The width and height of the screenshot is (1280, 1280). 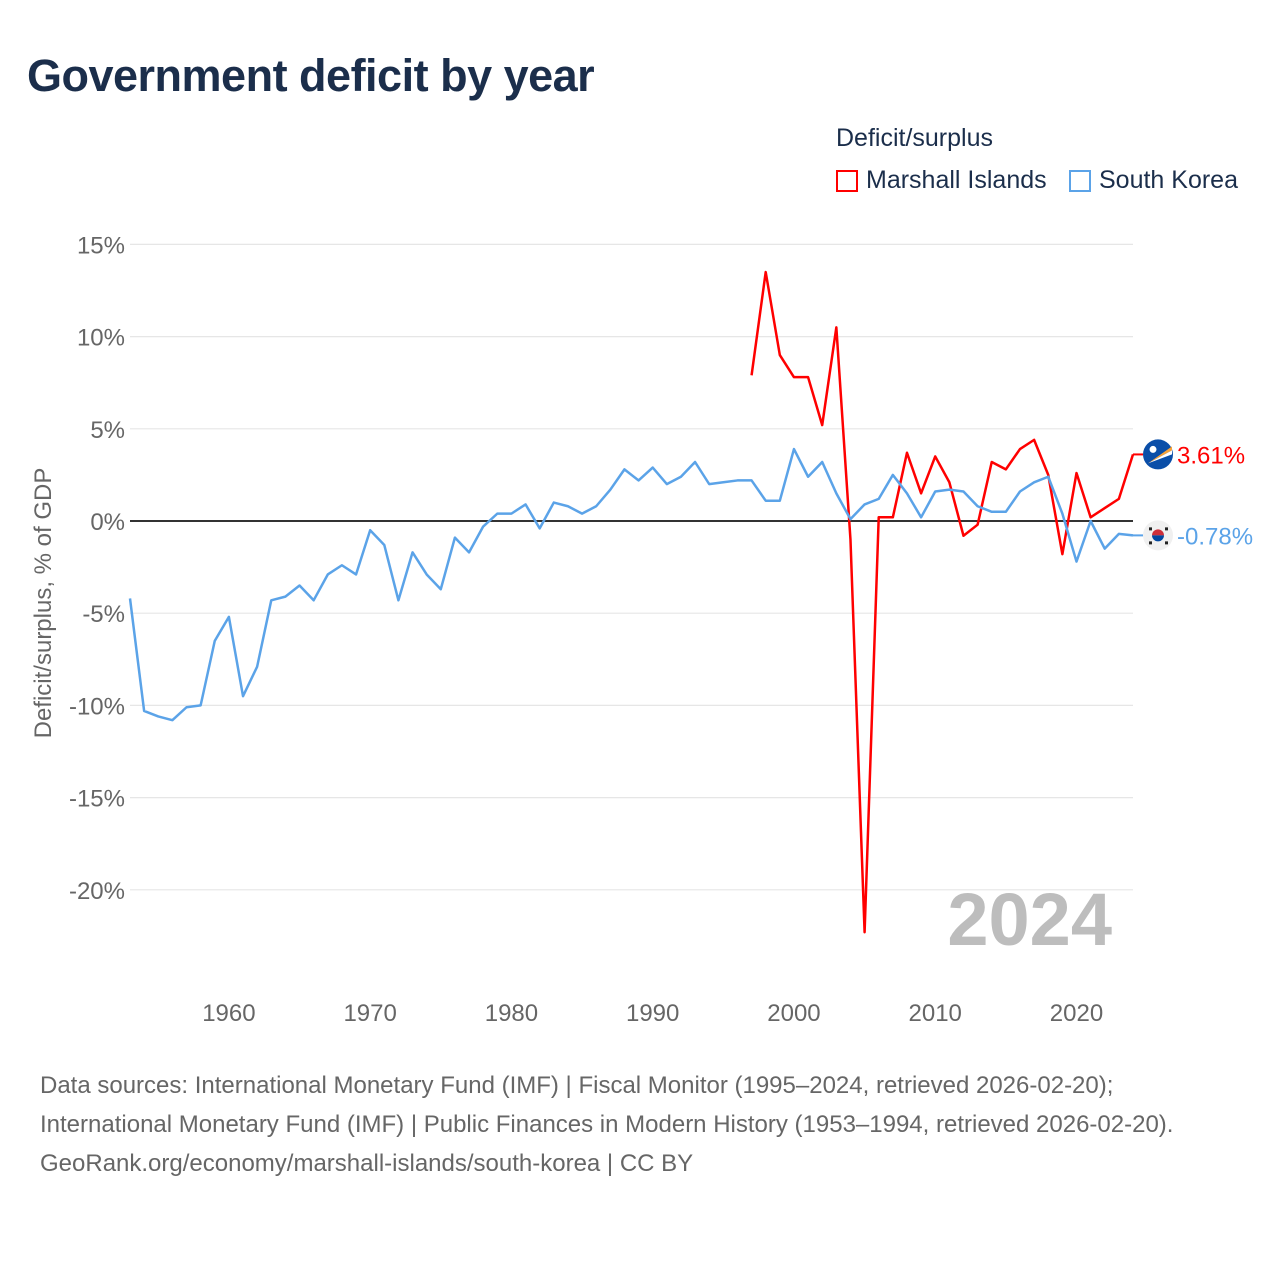 What do you see at coordinates (103, 614) in the screenshot?
I see `y-tick-label: -5%` at bounding box center [103, 614].